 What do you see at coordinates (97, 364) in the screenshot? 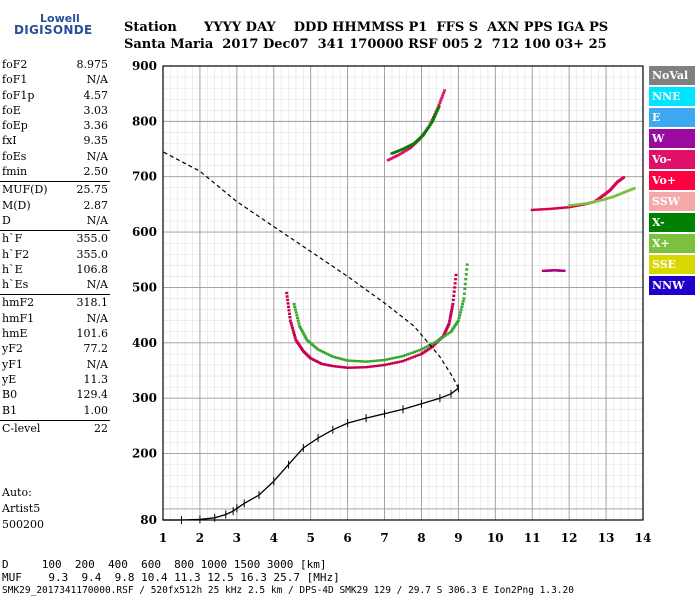
I see `param-value: N/A` at bounding box center [97, 364].